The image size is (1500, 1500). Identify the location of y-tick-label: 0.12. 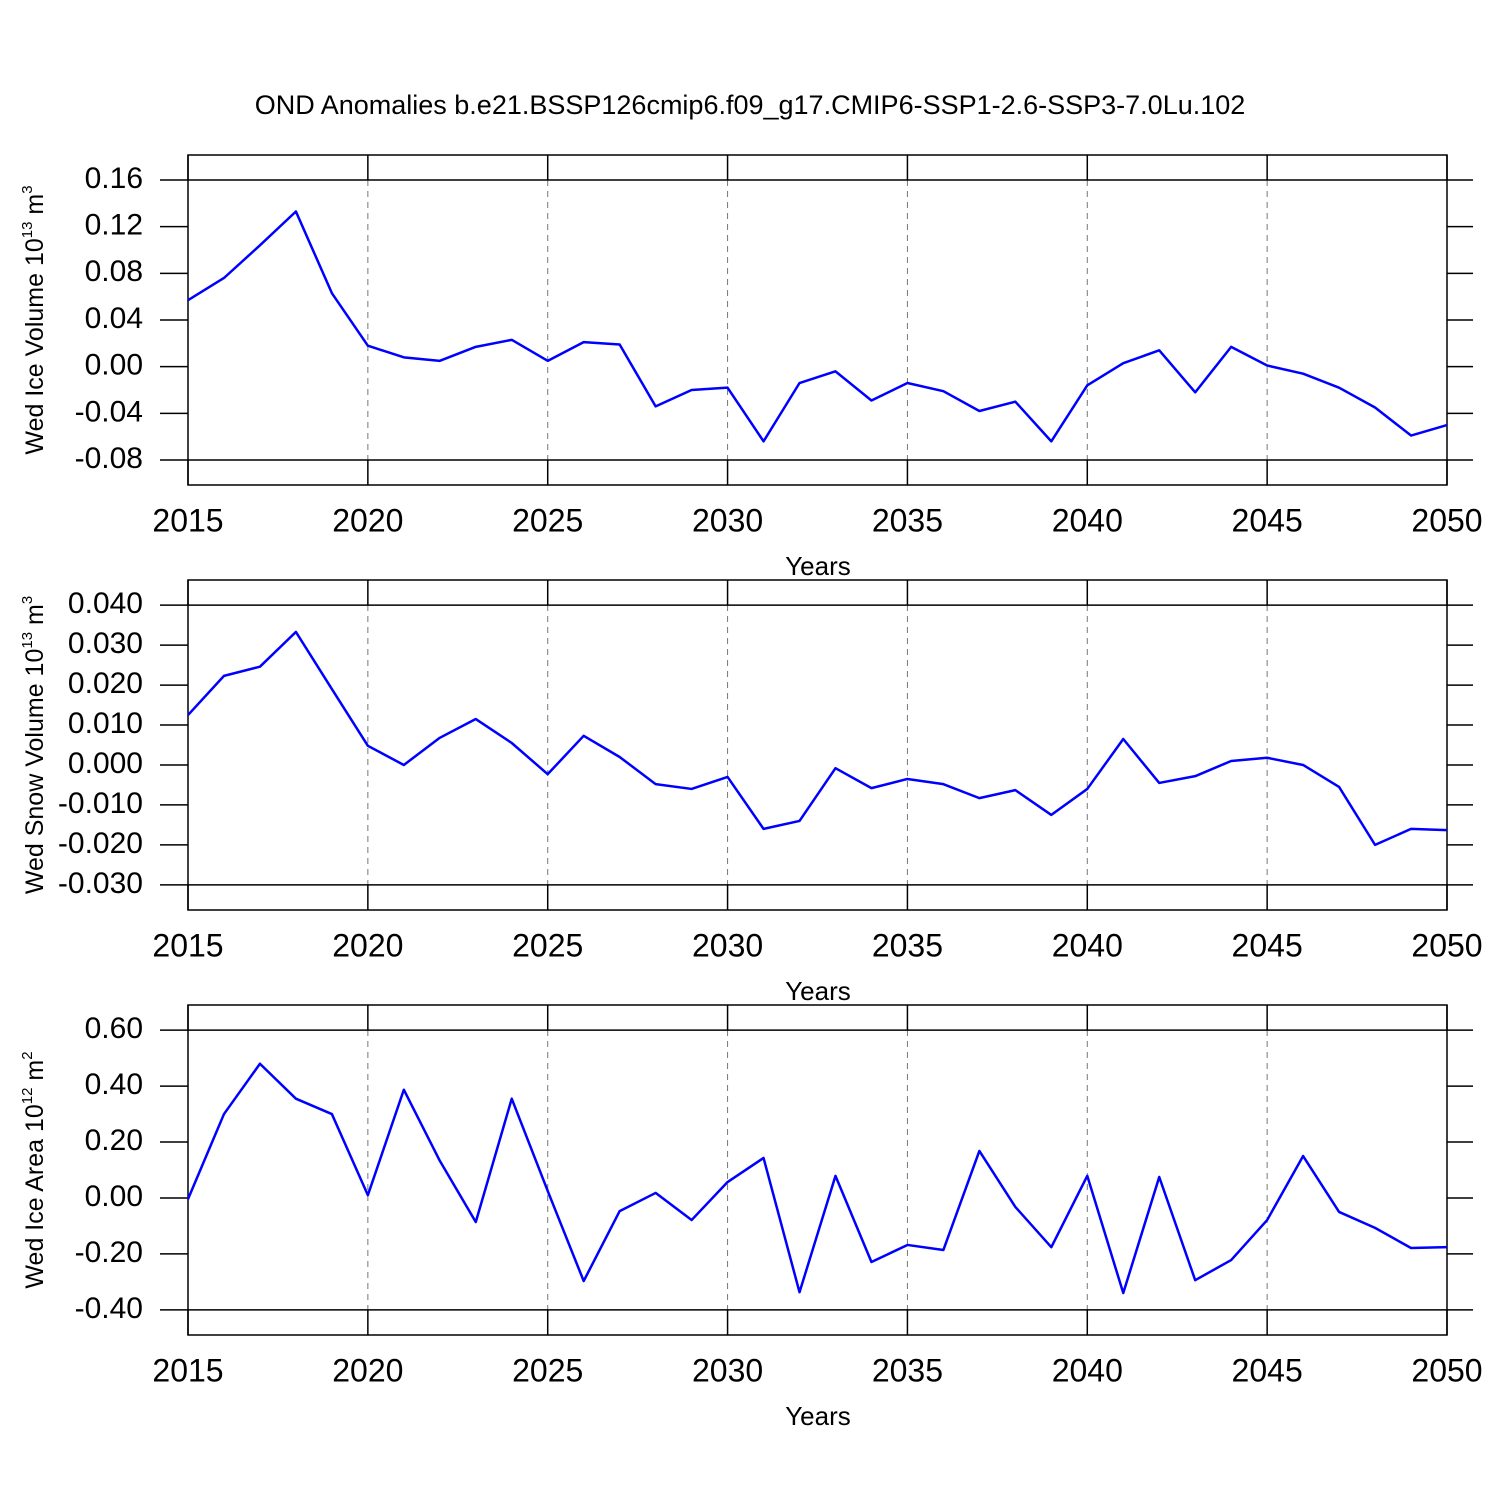
(114, 225).